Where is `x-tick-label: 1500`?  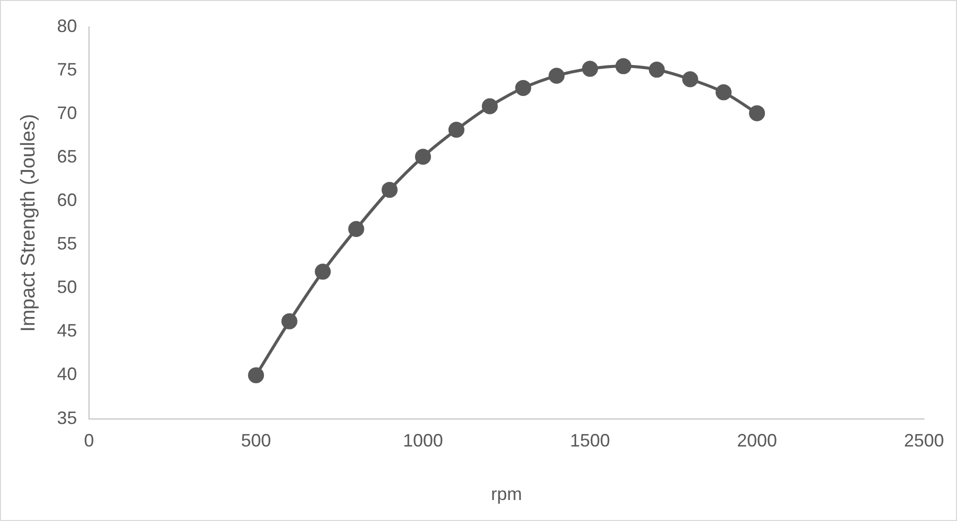
x-tick-label: 1500 is located at coordinates (590, 440).